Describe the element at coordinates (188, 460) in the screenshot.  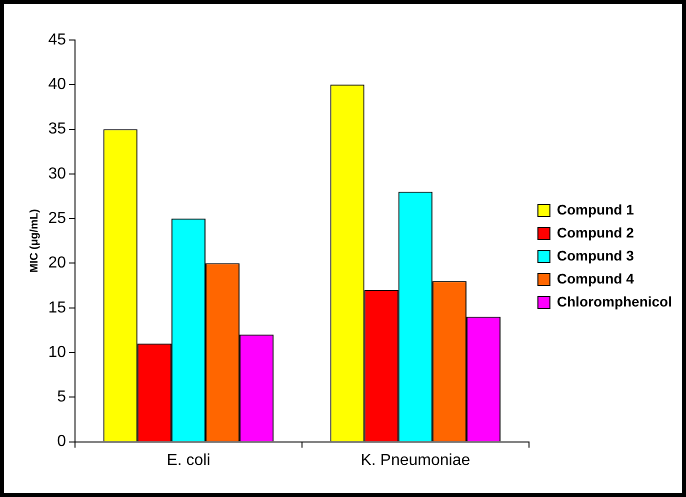
I see `x-tick-label: E. coli` at that location.